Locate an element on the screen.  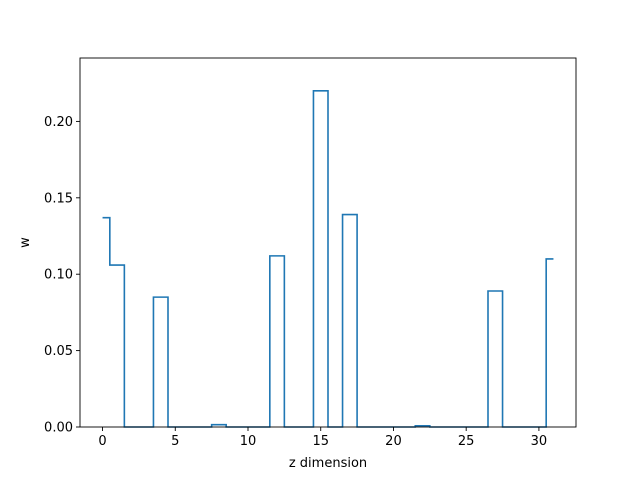
y-tick-label: 0.15 is located at coordinates (58, 198).